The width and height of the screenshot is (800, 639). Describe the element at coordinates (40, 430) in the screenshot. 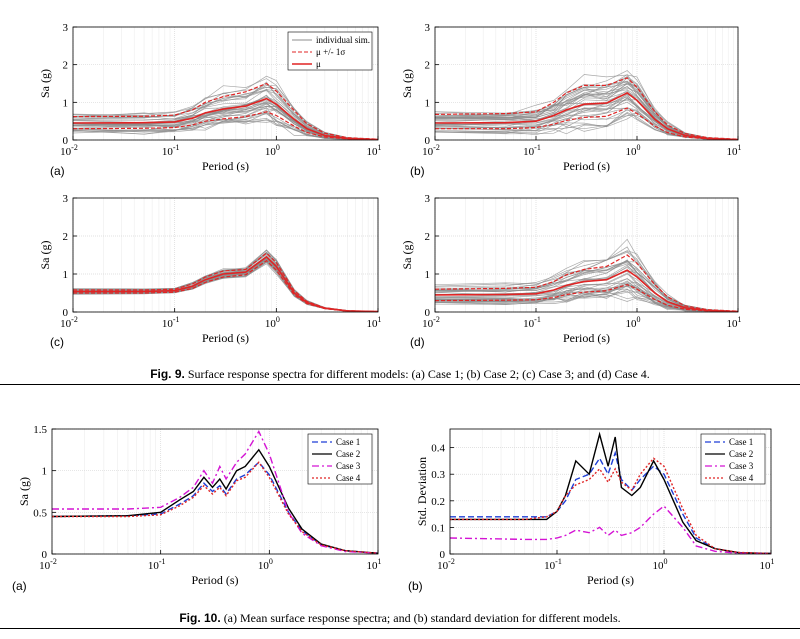

I see `y-tick-label: 1.5` at that location.